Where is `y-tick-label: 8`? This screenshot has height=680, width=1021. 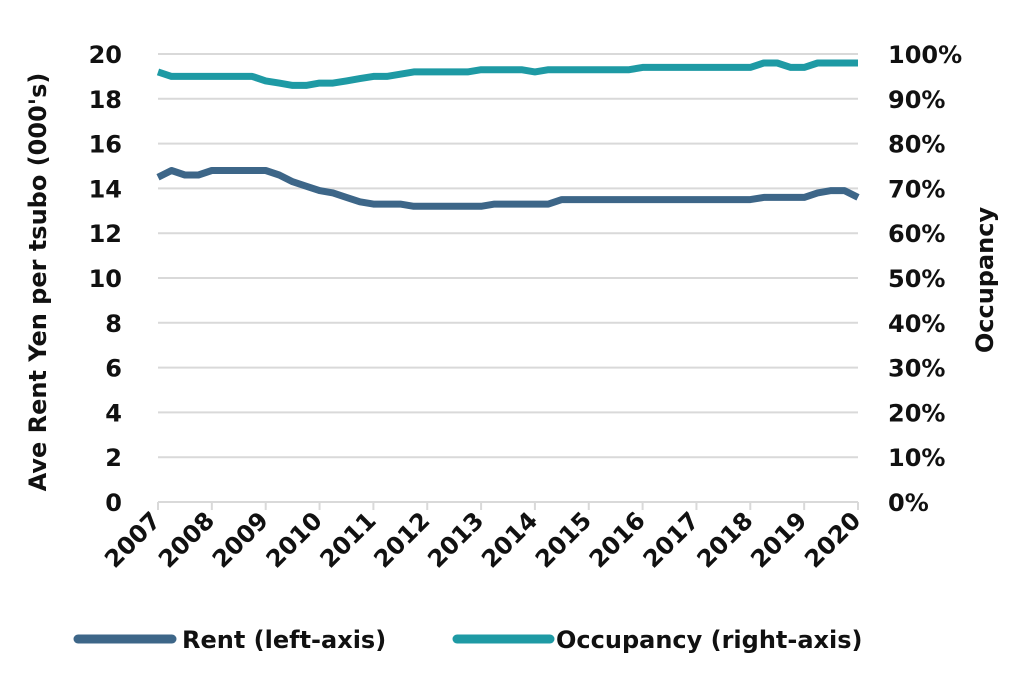
y-tick-label: 8 is located at coordinates (113, 324).